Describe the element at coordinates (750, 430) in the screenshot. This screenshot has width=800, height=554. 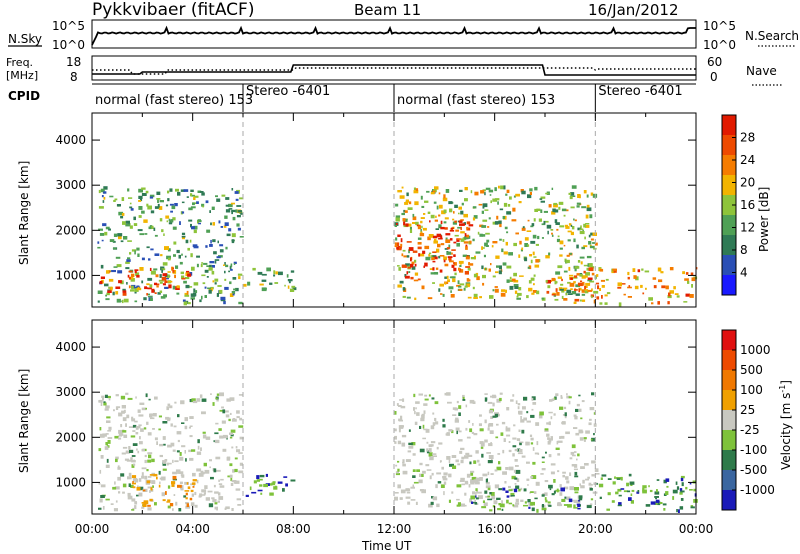
I see `colorbar-tick-label: -25` at that location.